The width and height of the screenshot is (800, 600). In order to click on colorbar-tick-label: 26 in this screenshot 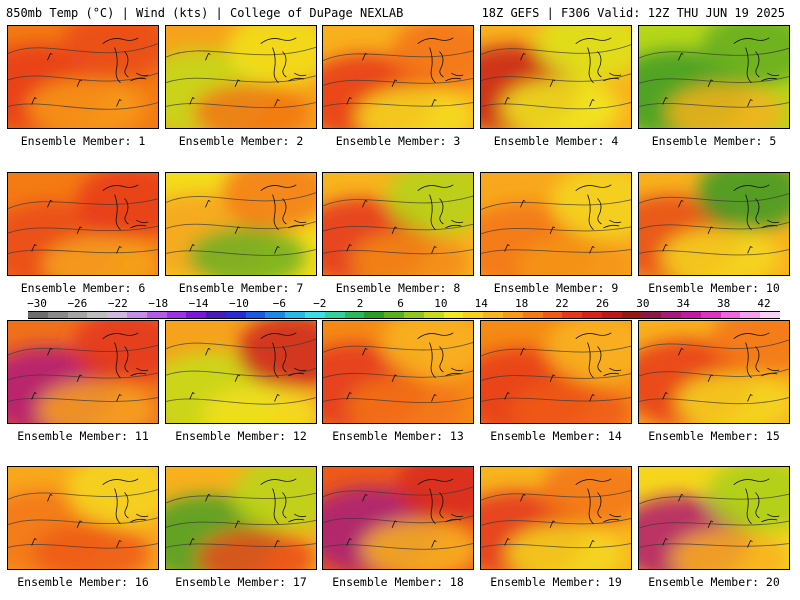, I will do `click(602, 303)`.